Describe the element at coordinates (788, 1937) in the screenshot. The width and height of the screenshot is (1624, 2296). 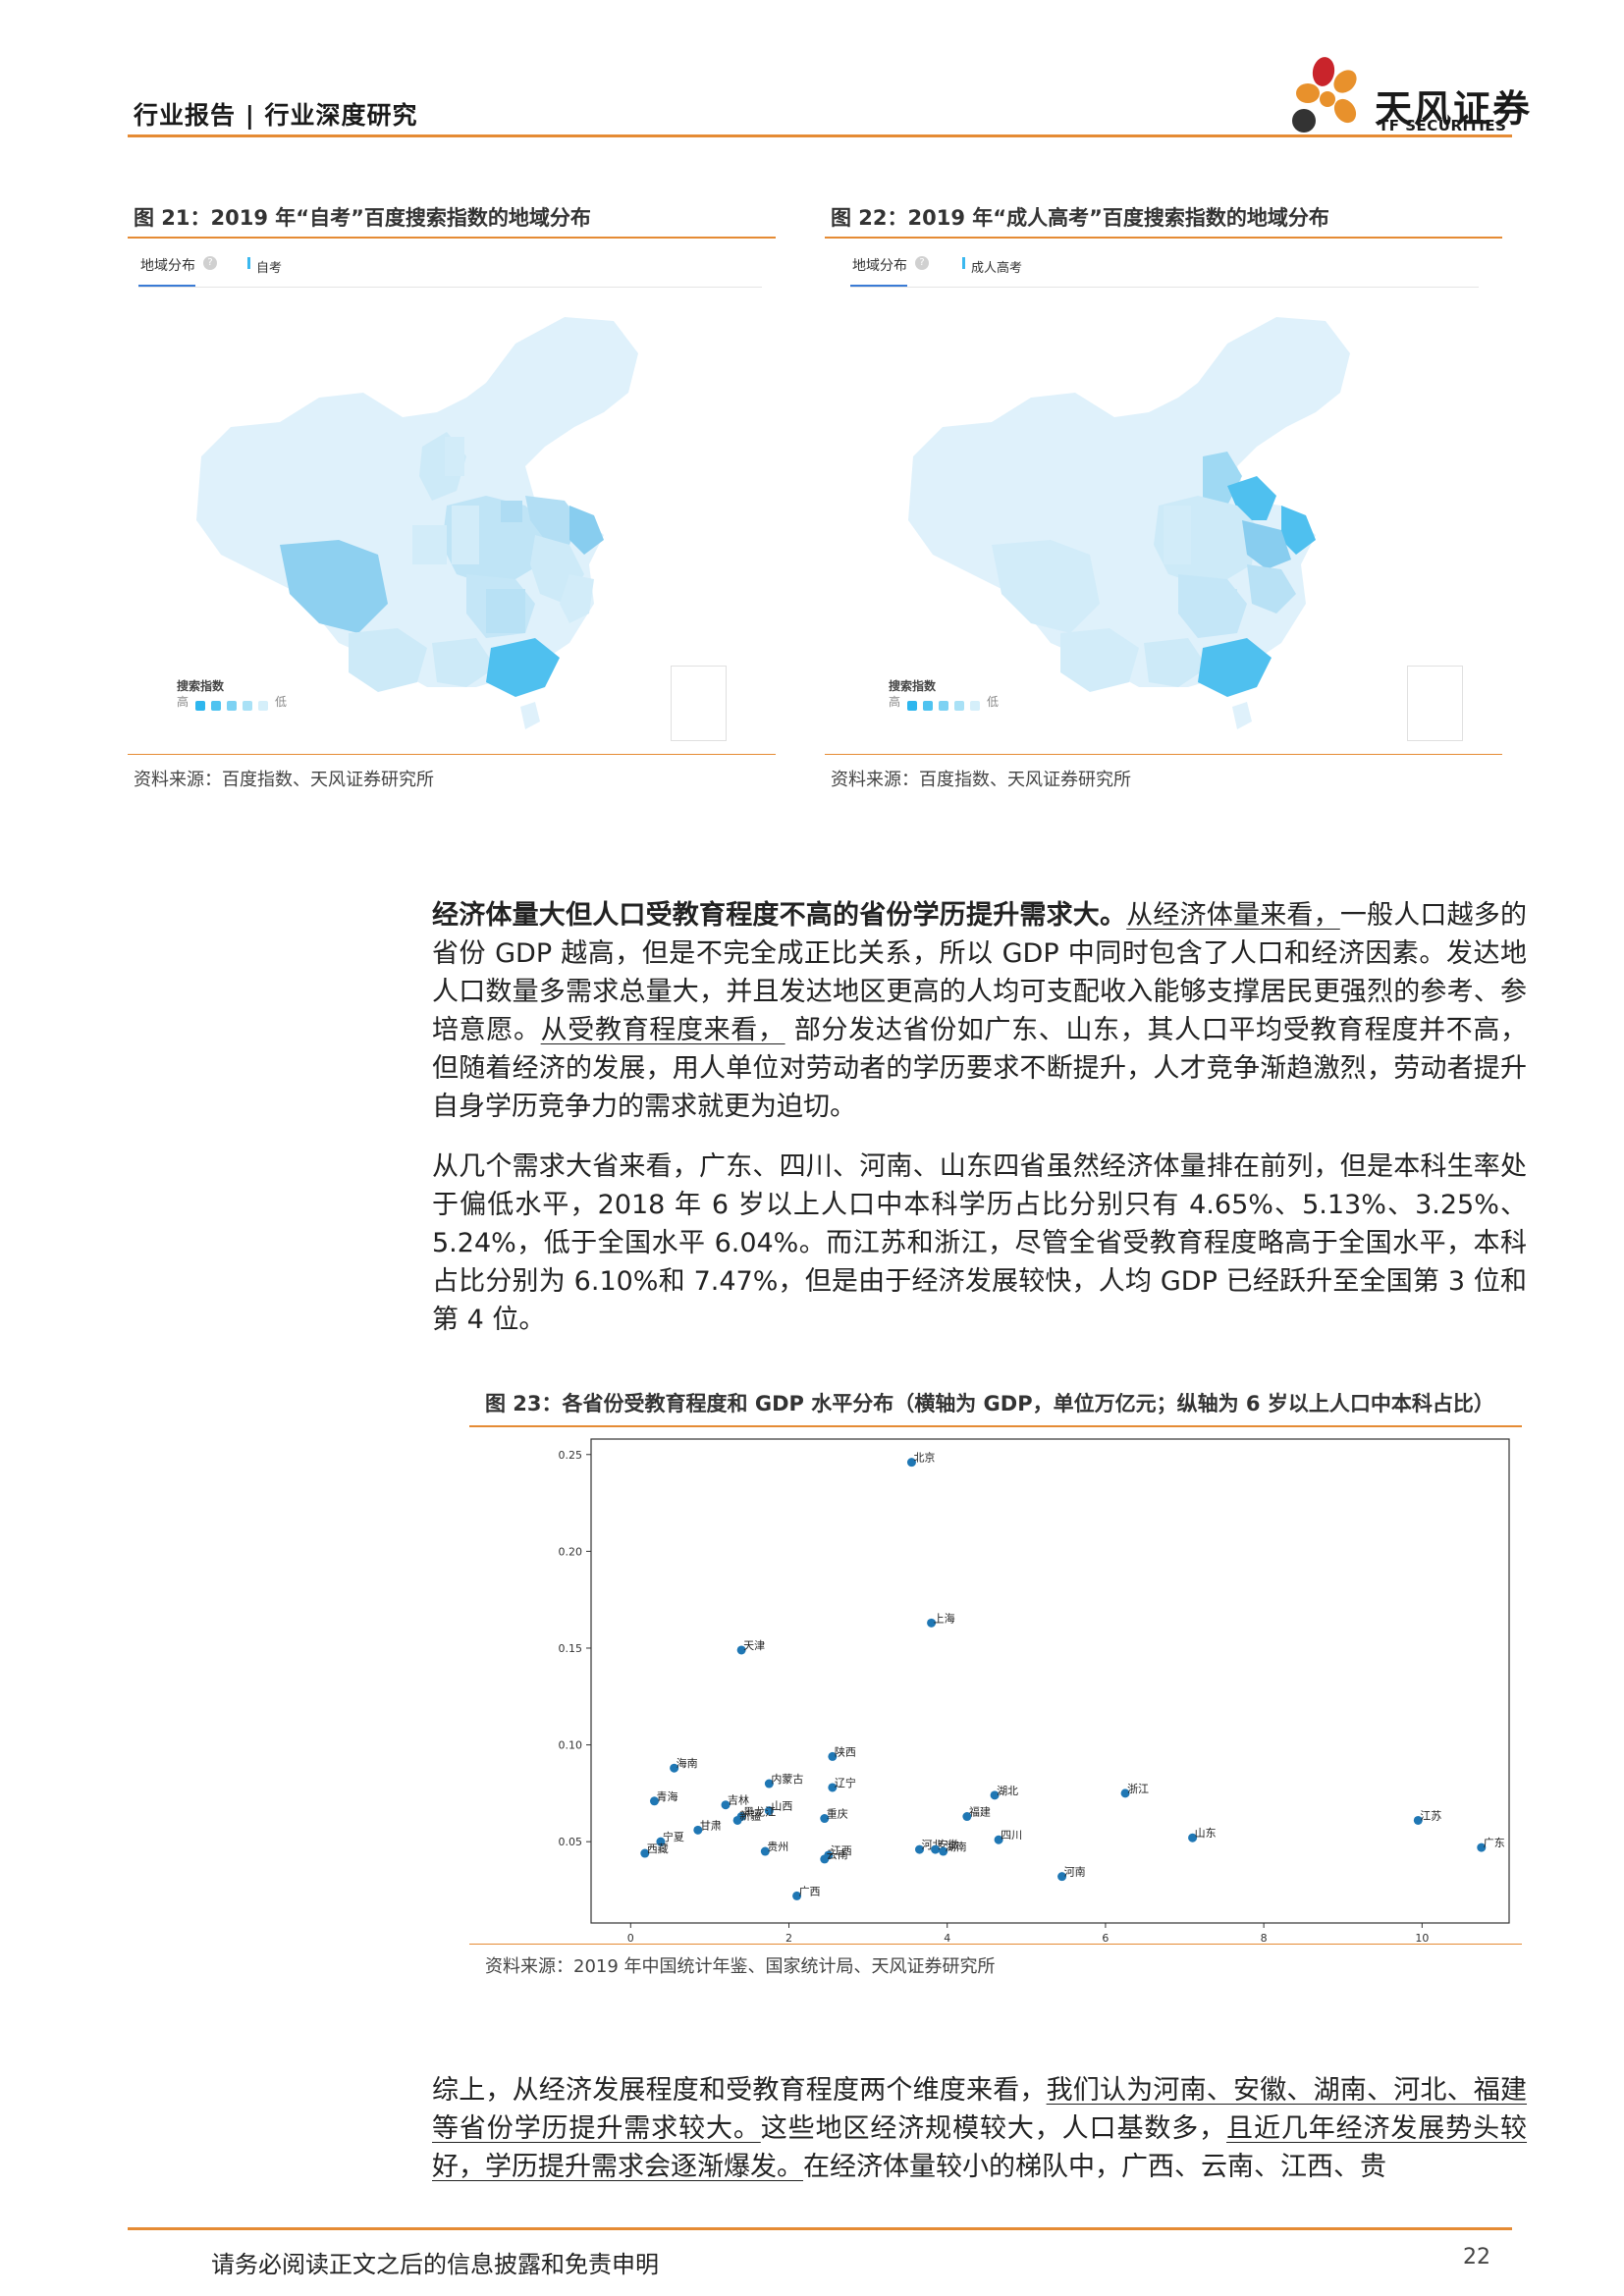
I see `x-tick-label: 2` at that location.